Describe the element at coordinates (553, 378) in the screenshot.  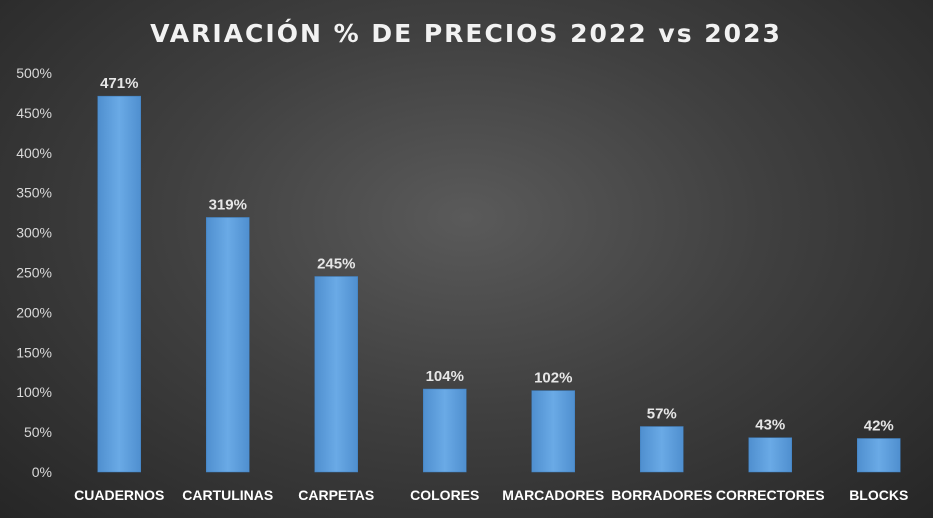
I see `data-label: 102%` at that location.